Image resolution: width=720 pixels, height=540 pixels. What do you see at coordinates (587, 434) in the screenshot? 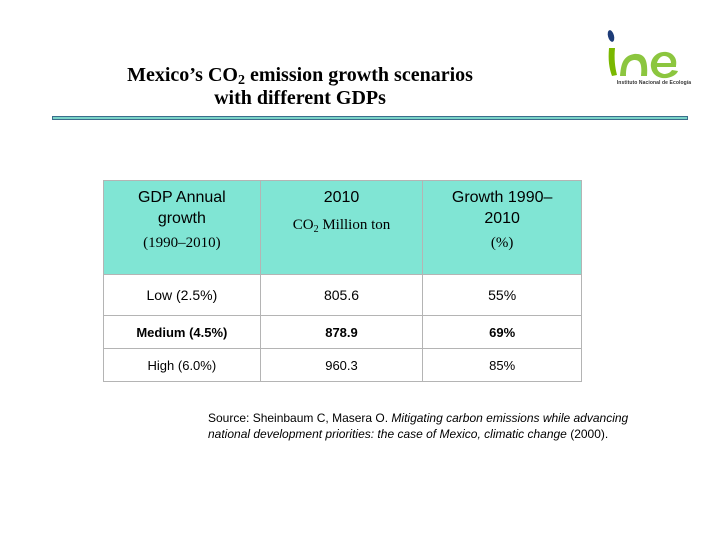
I see `source-year: (2000).` at bounding box center [587, 434].